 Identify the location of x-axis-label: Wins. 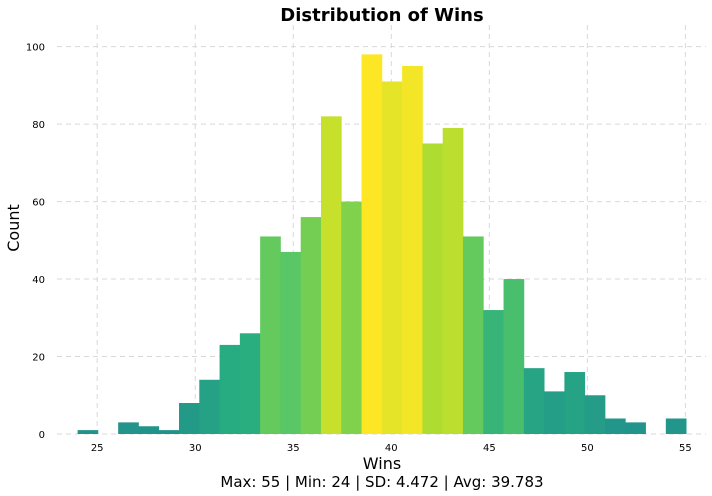
(382, 463).